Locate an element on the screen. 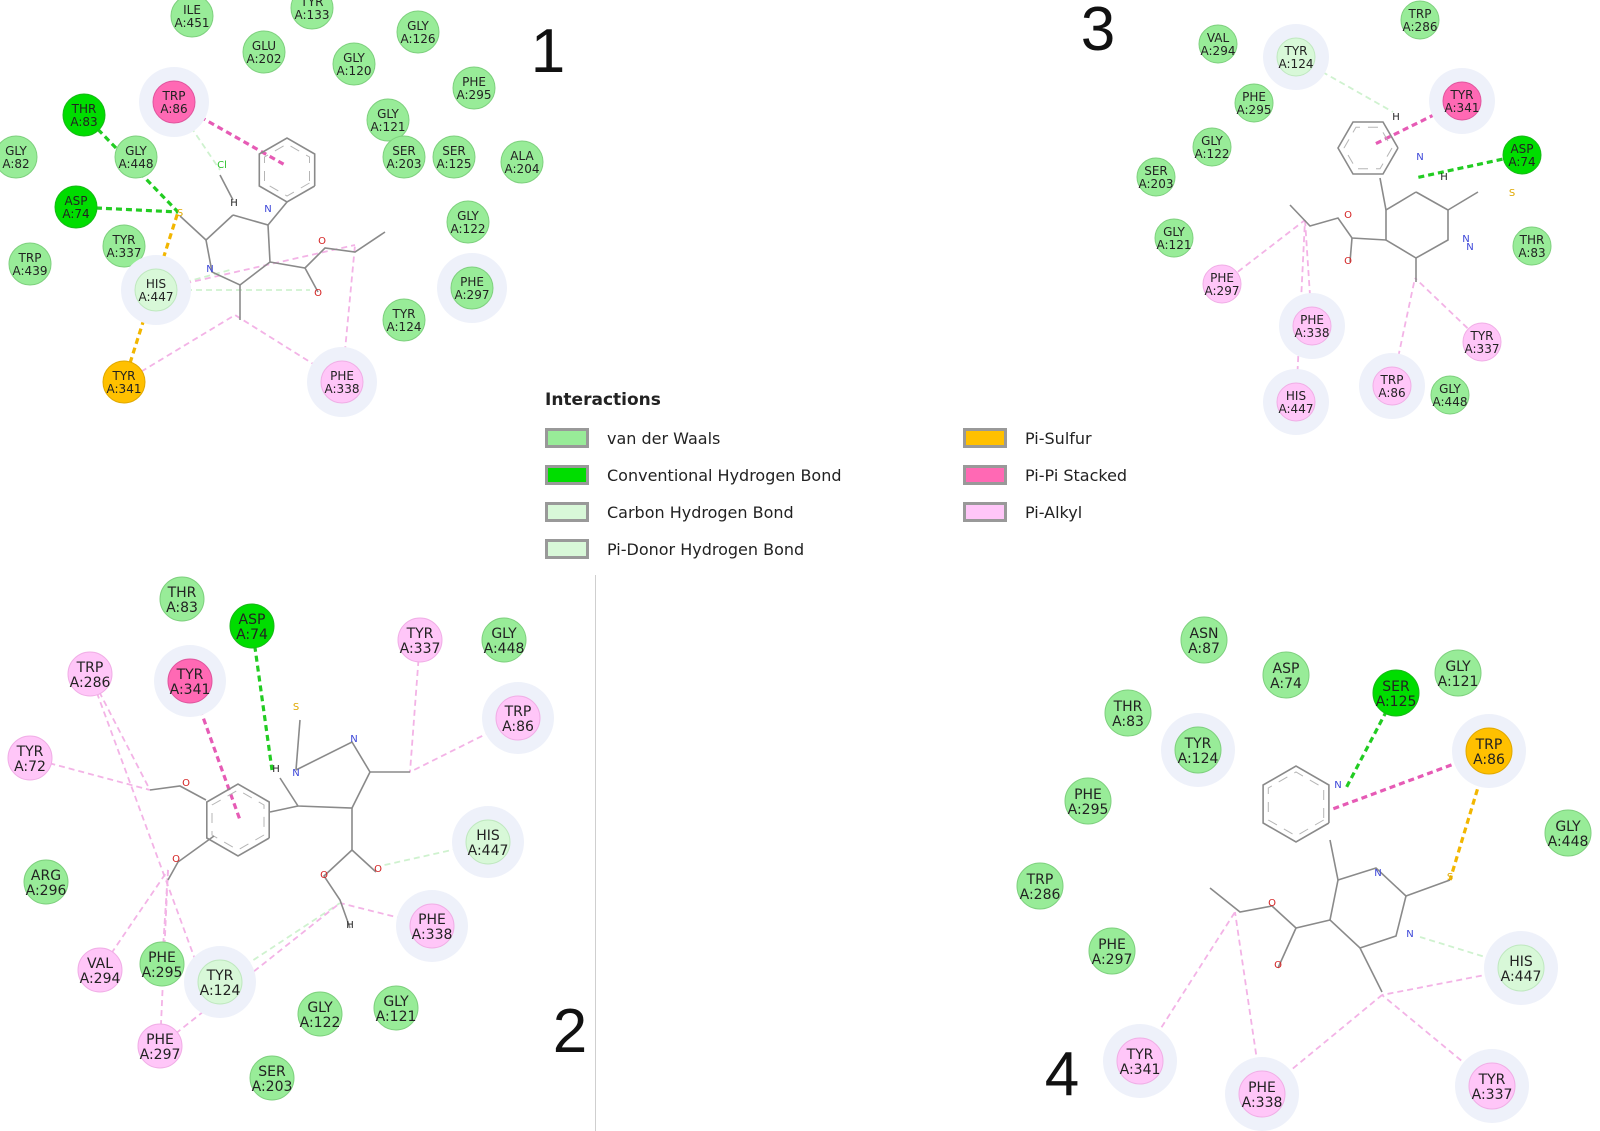  residue-name: TYR is located at coordinates (1492, 1080).